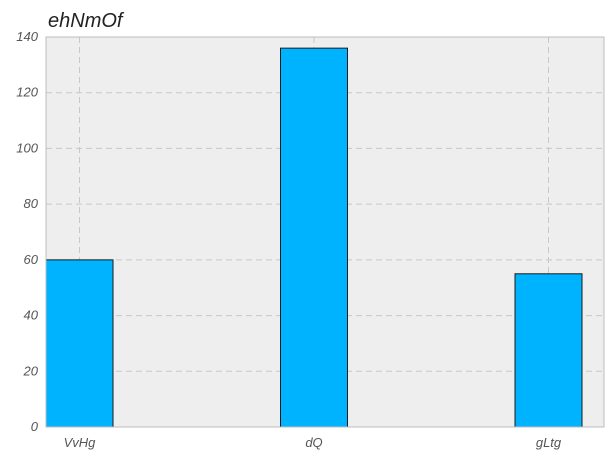 Image resolution: width=616 pixels, height=462 pixels. What do you see at coordinates (27, 147) in the screenshot?
I see `y-tick-label: 100` at bounding box center [27, 147].